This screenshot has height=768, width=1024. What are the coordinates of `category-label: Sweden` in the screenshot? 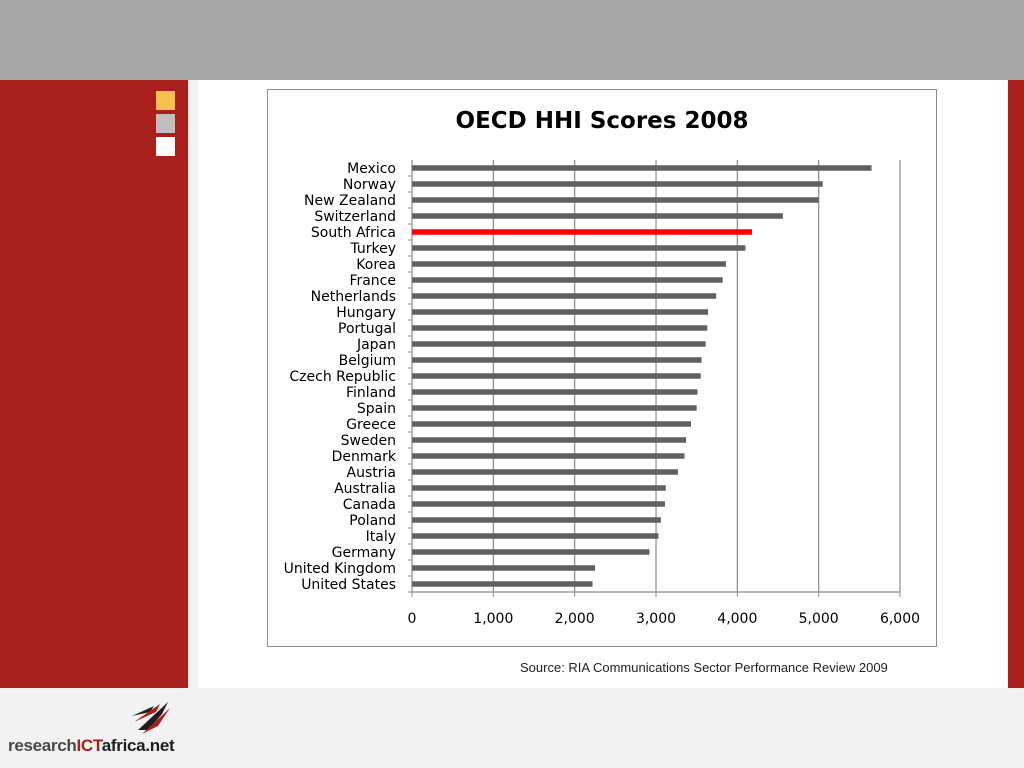 It's located at (368, 441).